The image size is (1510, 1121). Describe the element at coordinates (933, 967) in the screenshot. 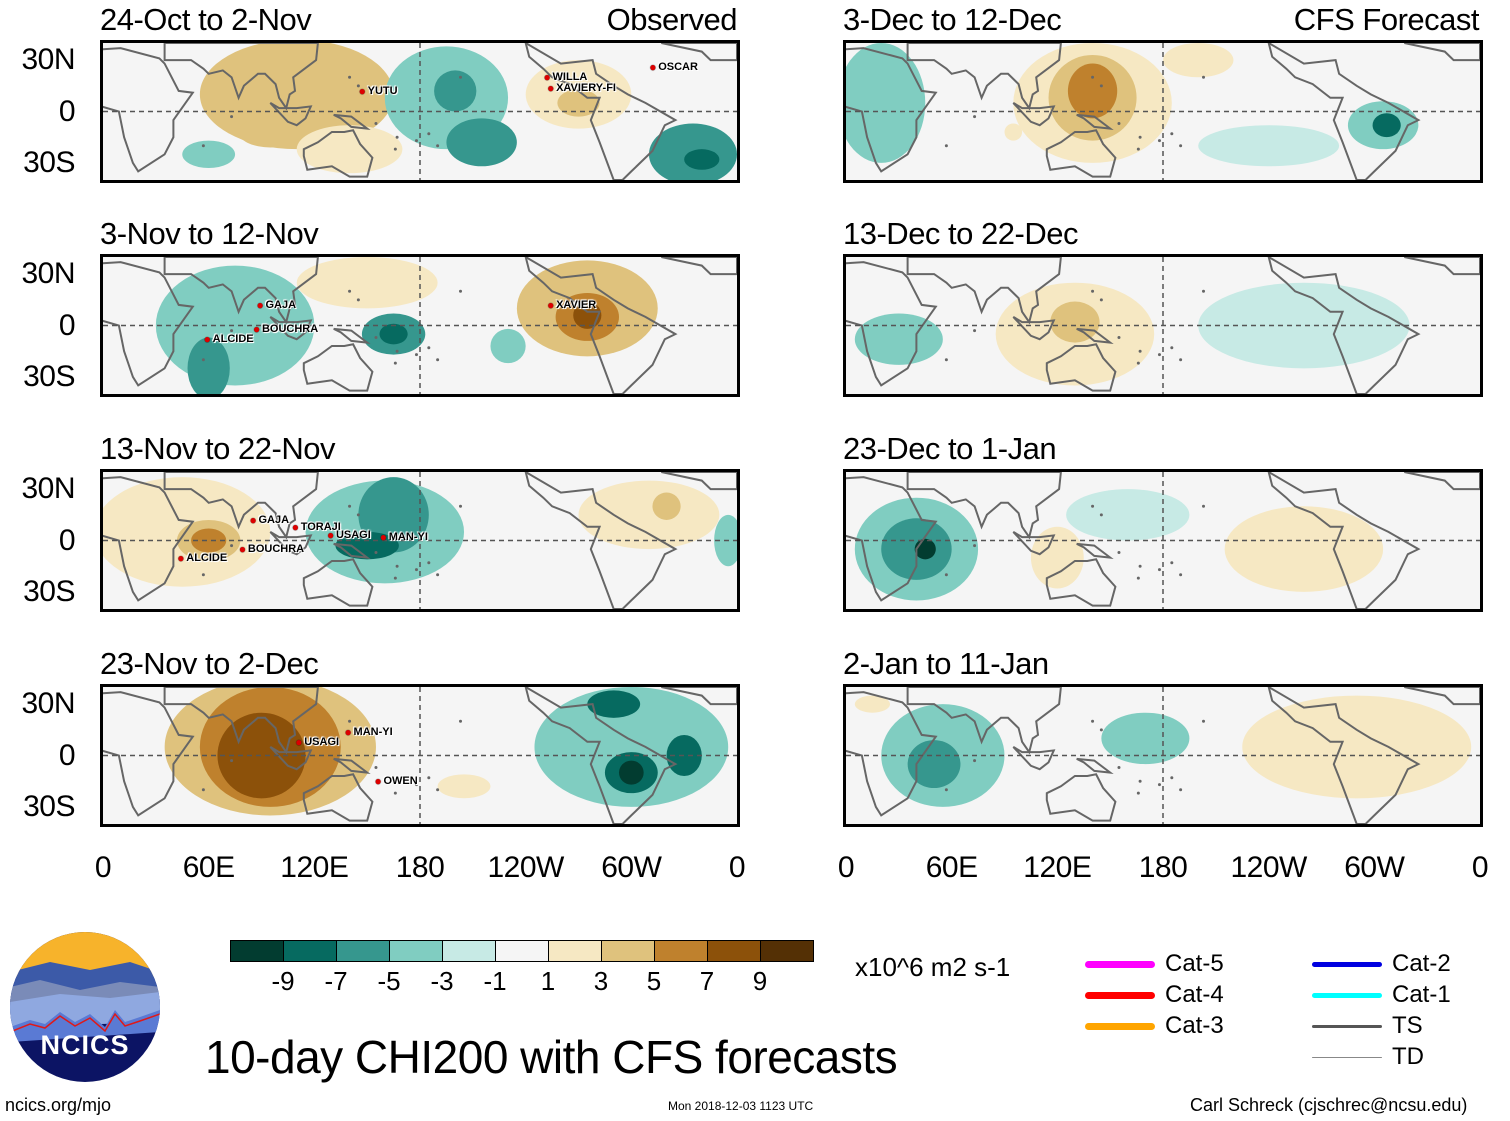

I see `units-label: x10^6 m2 s-1` at that location.